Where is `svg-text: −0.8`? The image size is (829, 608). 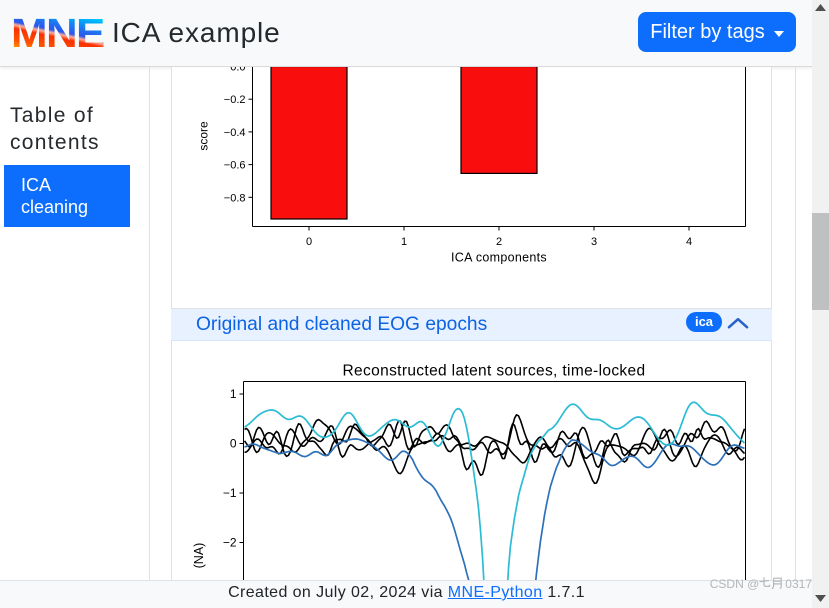 svg-text: −0.8 is located at coordinates (235, 198).